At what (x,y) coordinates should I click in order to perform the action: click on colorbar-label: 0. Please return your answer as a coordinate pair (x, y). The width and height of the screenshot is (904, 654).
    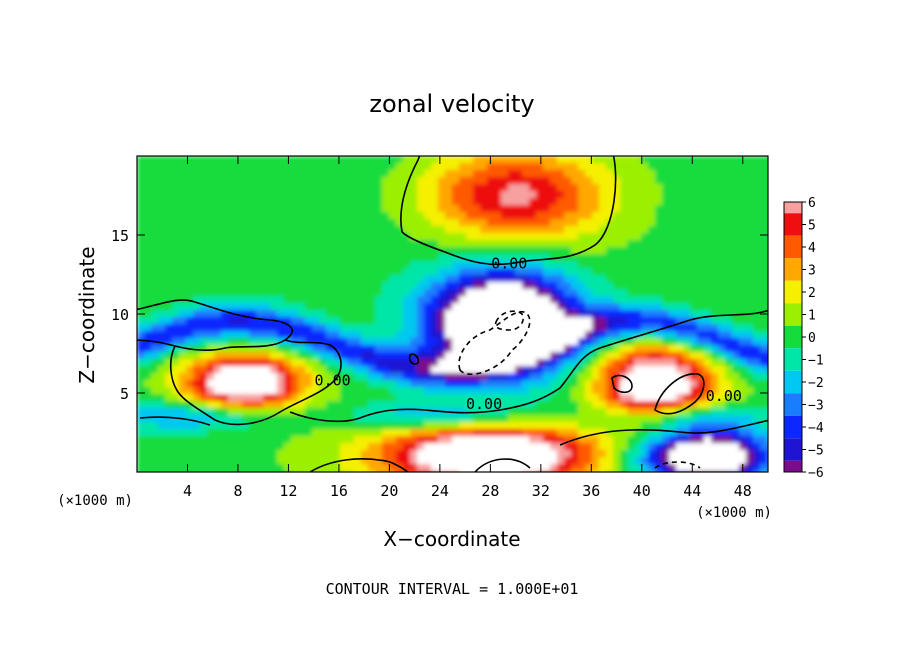
    Looking at the image, I should click on (812, 338).